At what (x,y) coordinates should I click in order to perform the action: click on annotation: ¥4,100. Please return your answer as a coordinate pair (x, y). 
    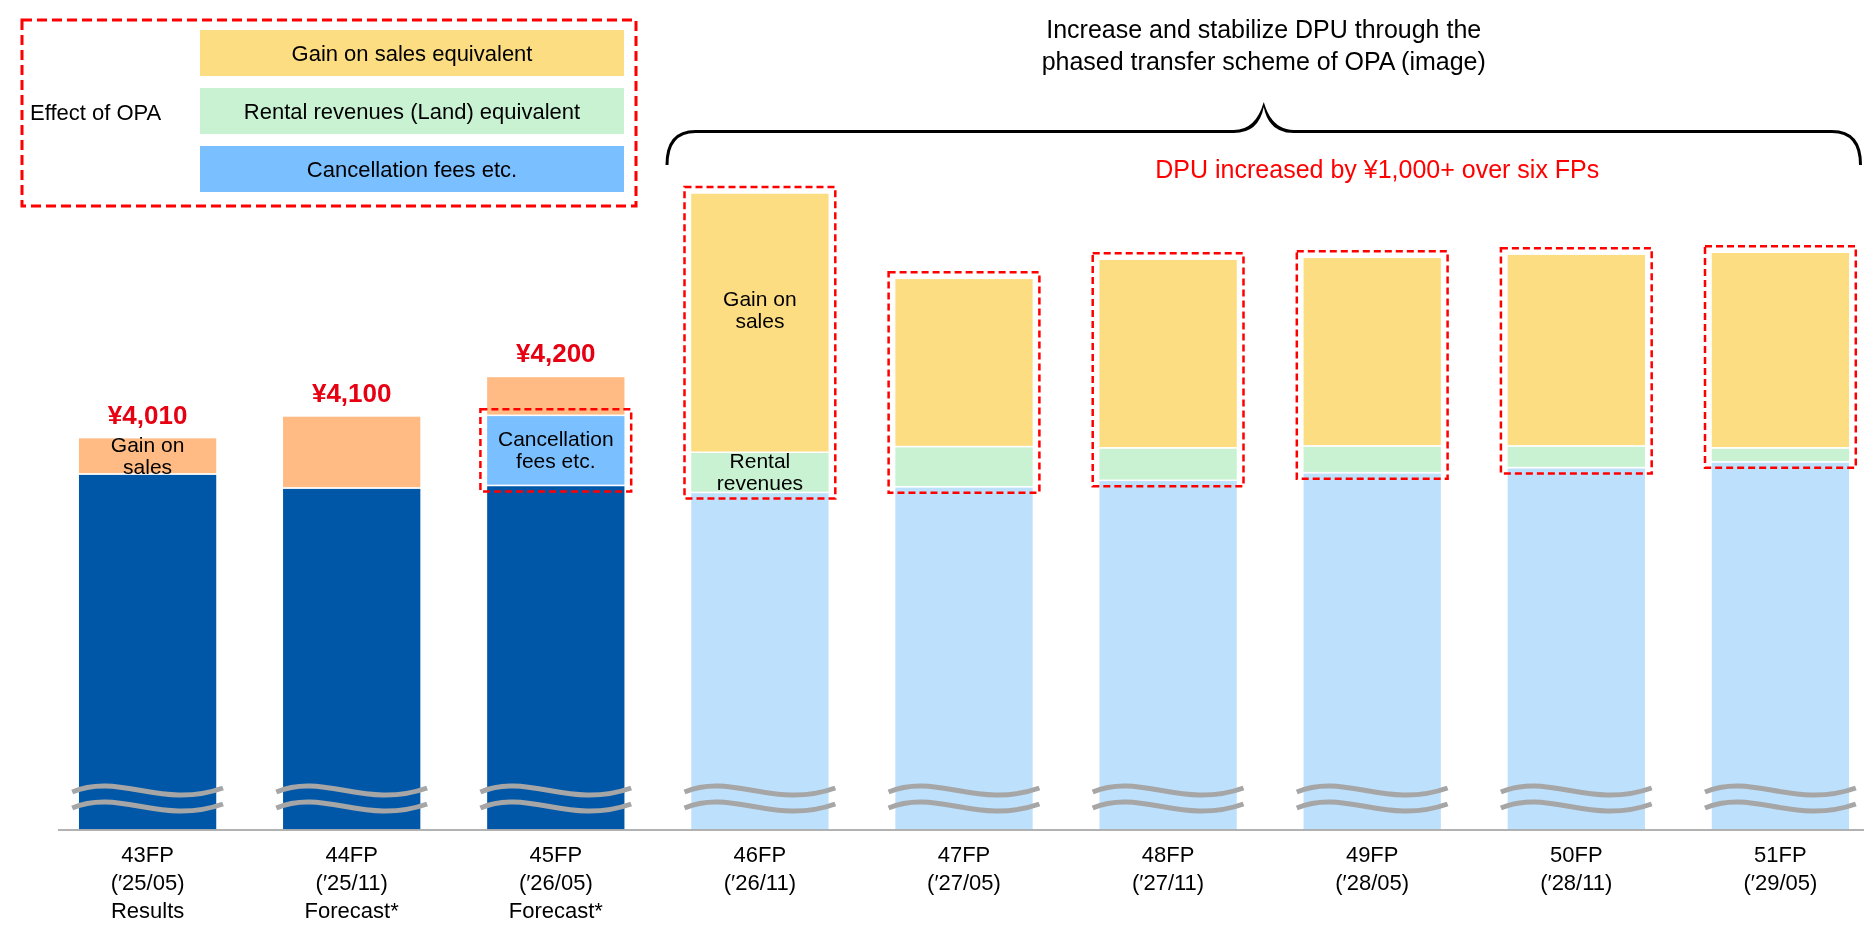
    Looking at the image, I should click on (351, 392).